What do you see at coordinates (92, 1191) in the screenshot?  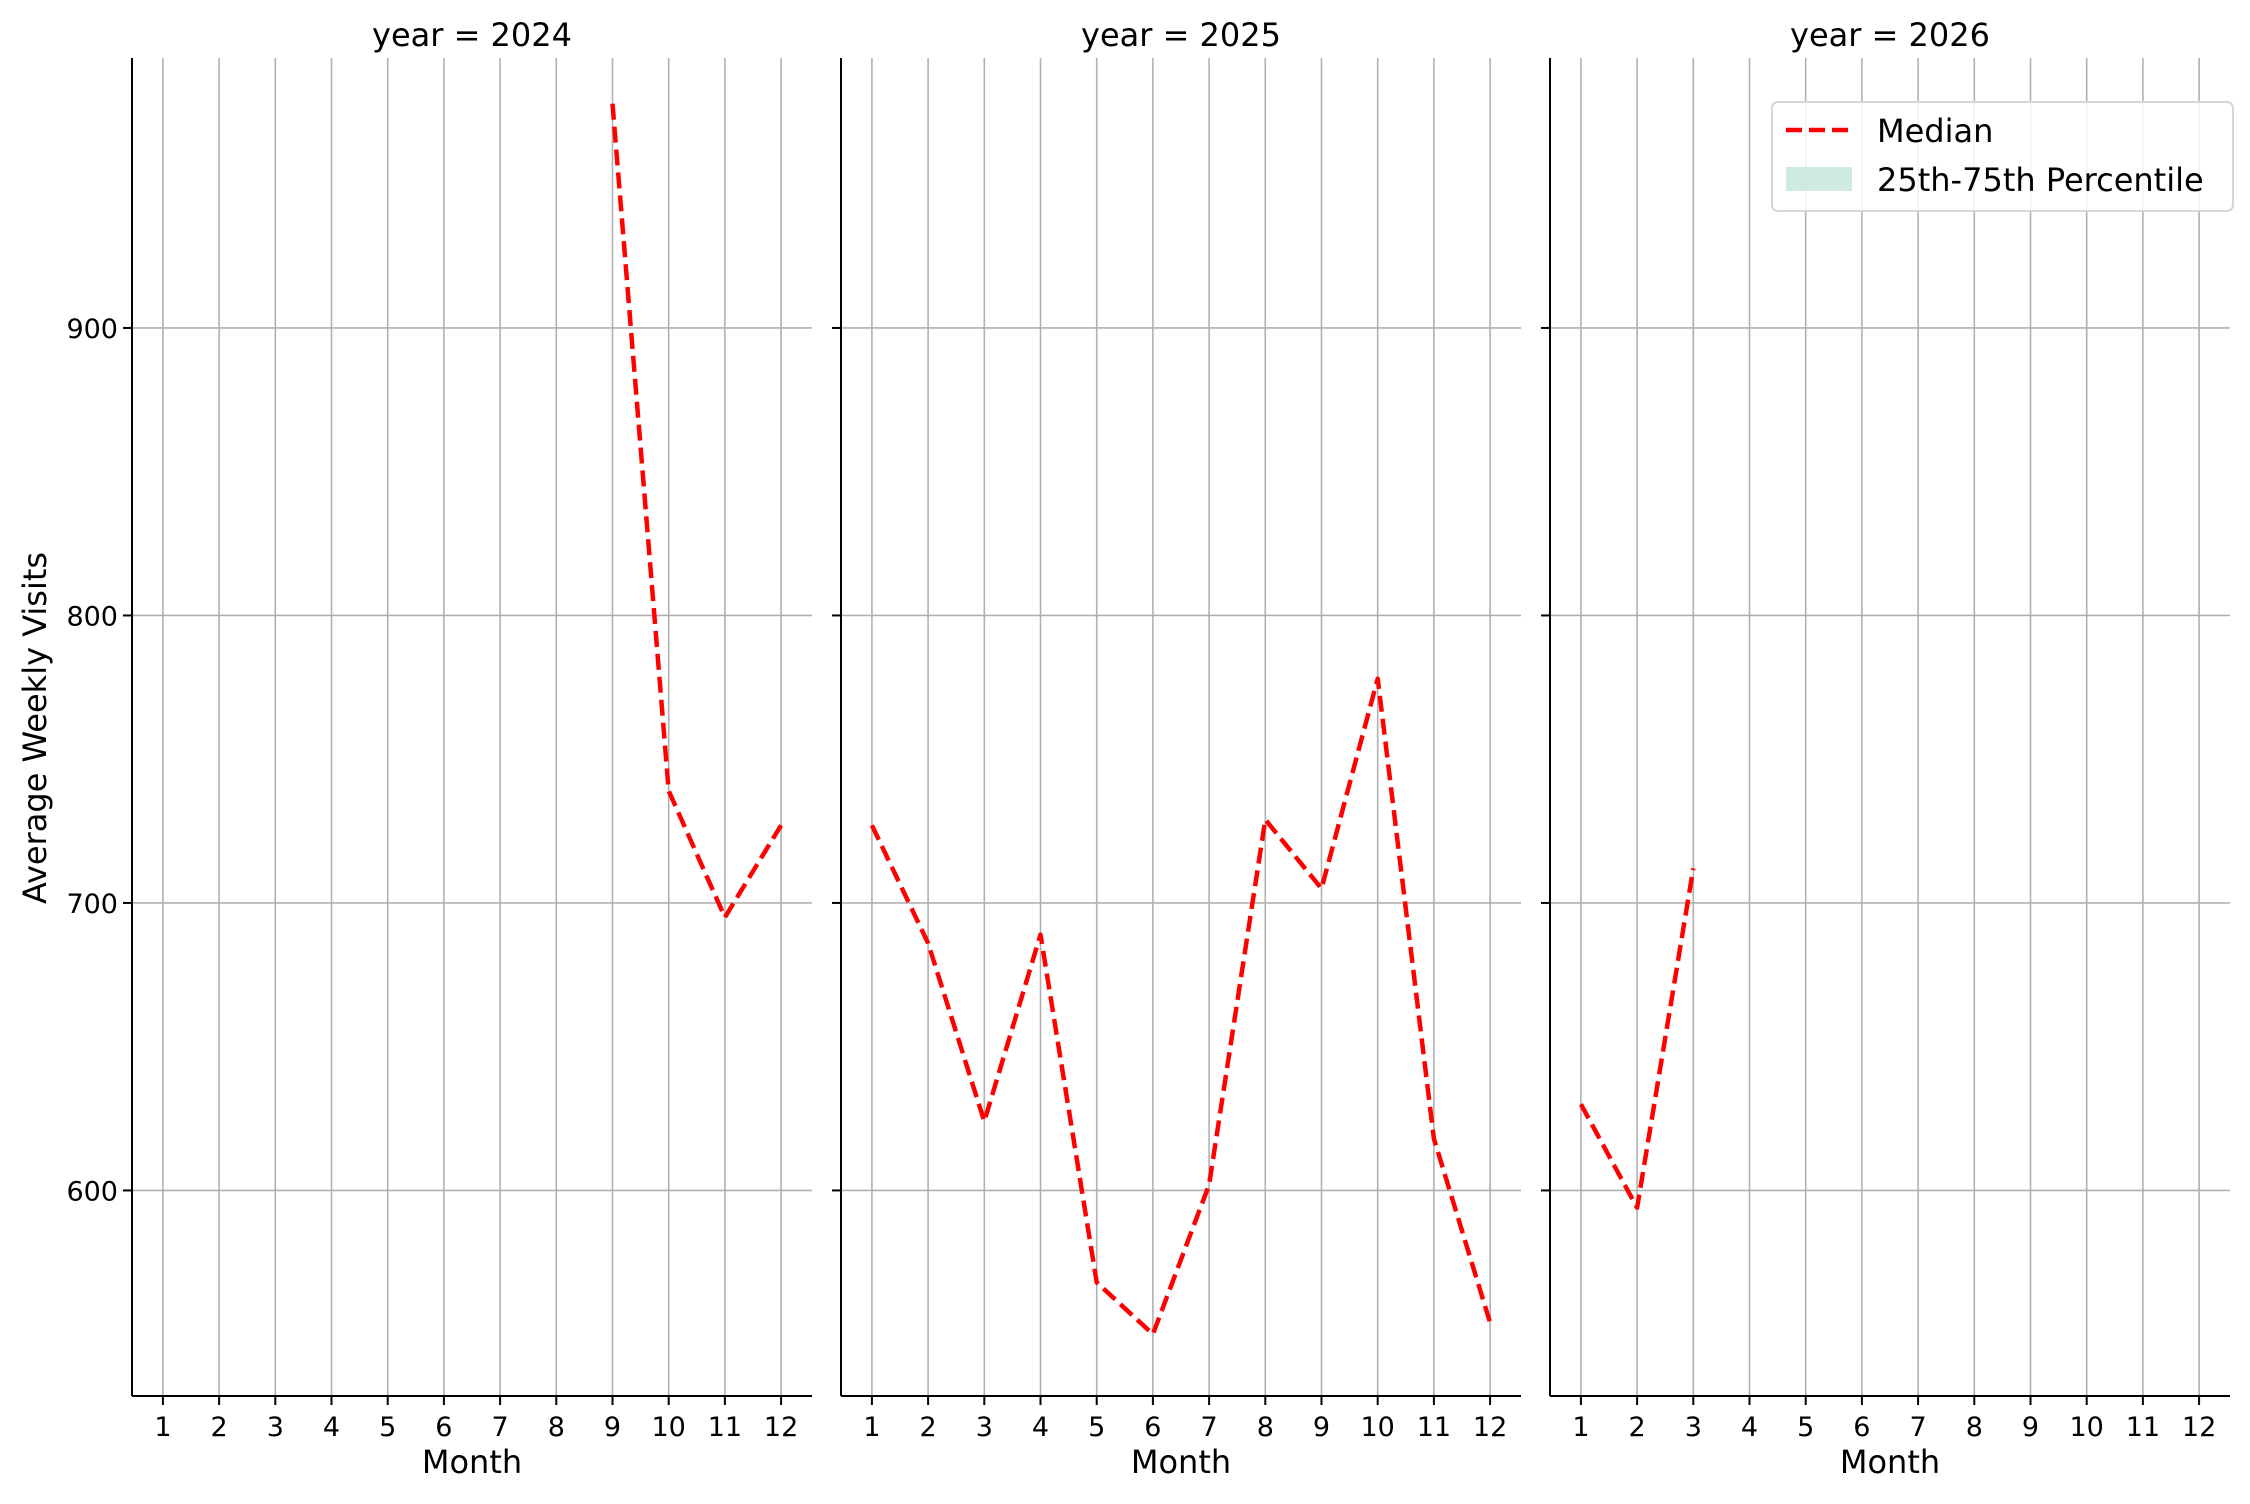 I see `y-tick-label: 600` at bounding box center [92, 1191].